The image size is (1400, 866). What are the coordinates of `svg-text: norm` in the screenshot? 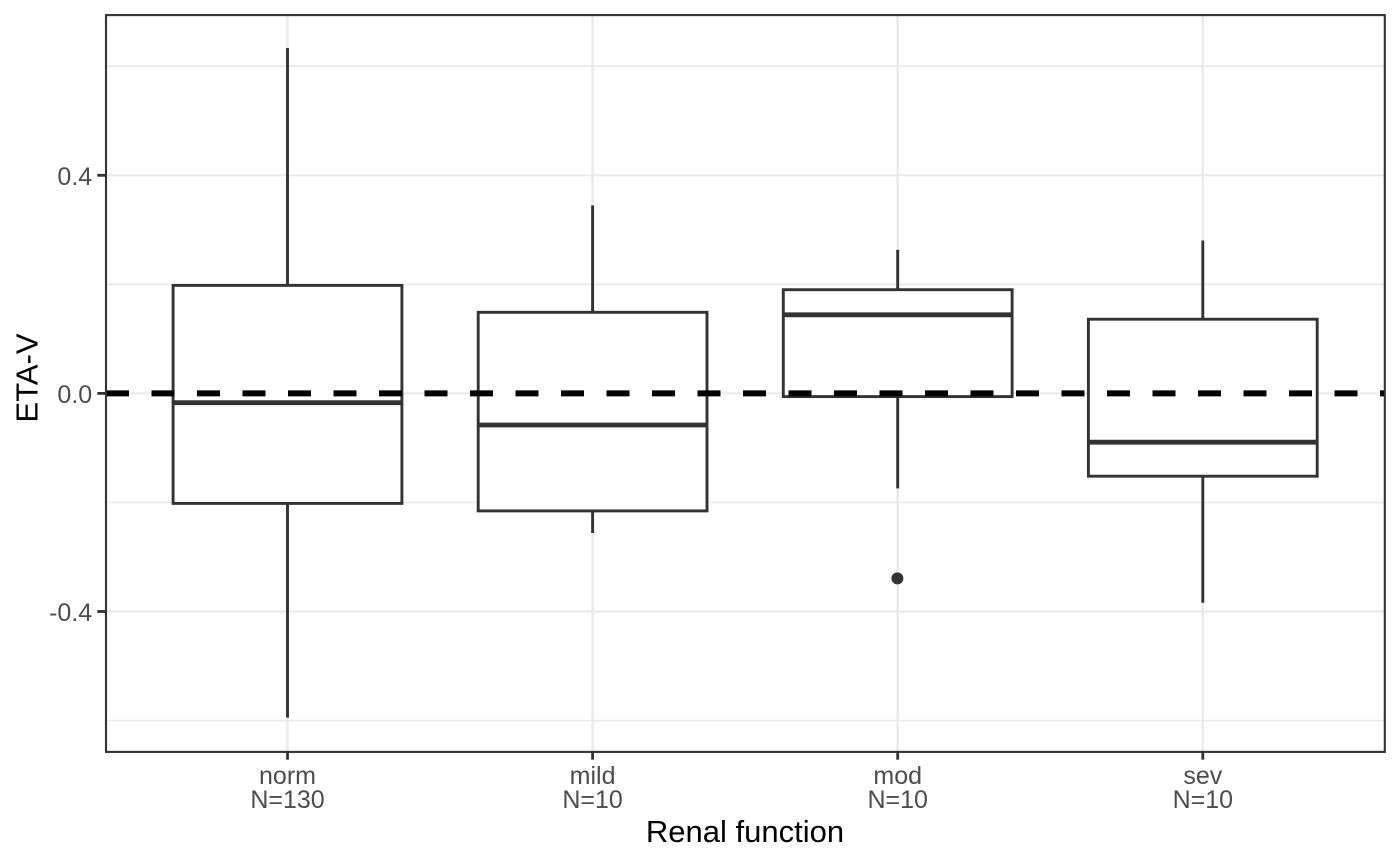 It's located at (287, 776).